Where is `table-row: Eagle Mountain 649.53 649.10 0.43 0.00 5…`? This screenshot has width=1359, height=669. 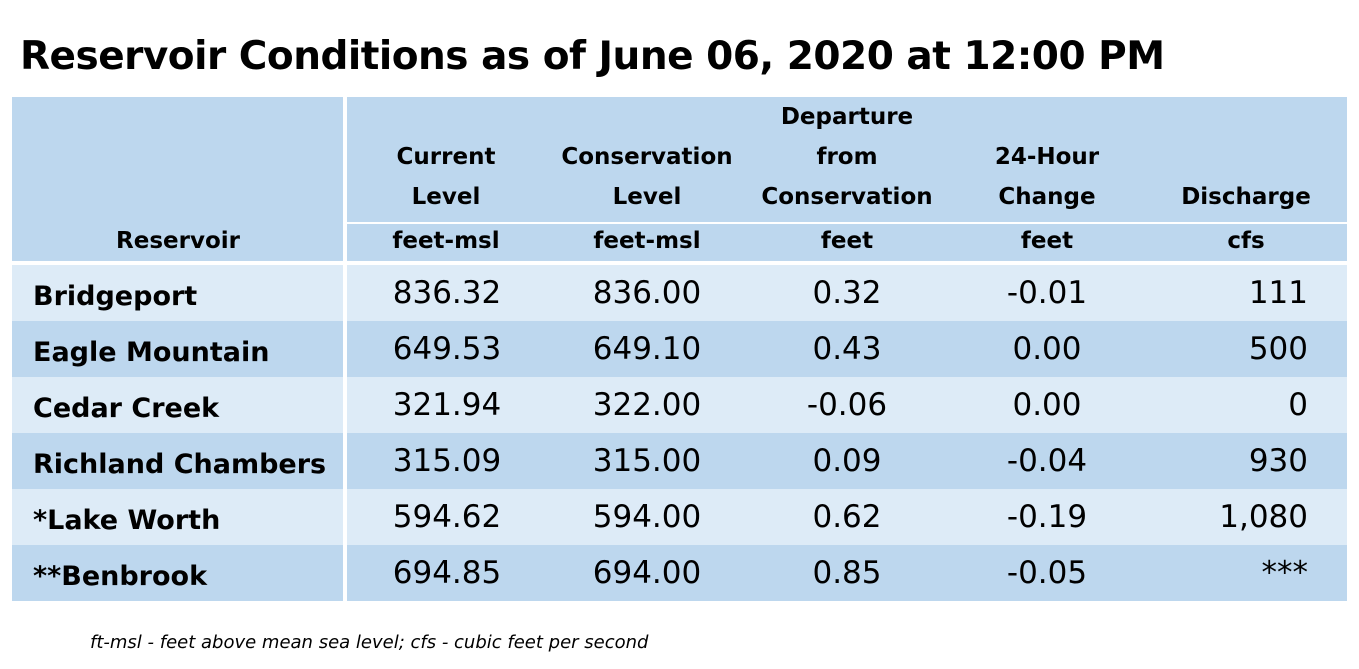 table-row: Eagle Mountain 649.53 649.10 0.43 0.00 5… is located at coordinates (679, 349).